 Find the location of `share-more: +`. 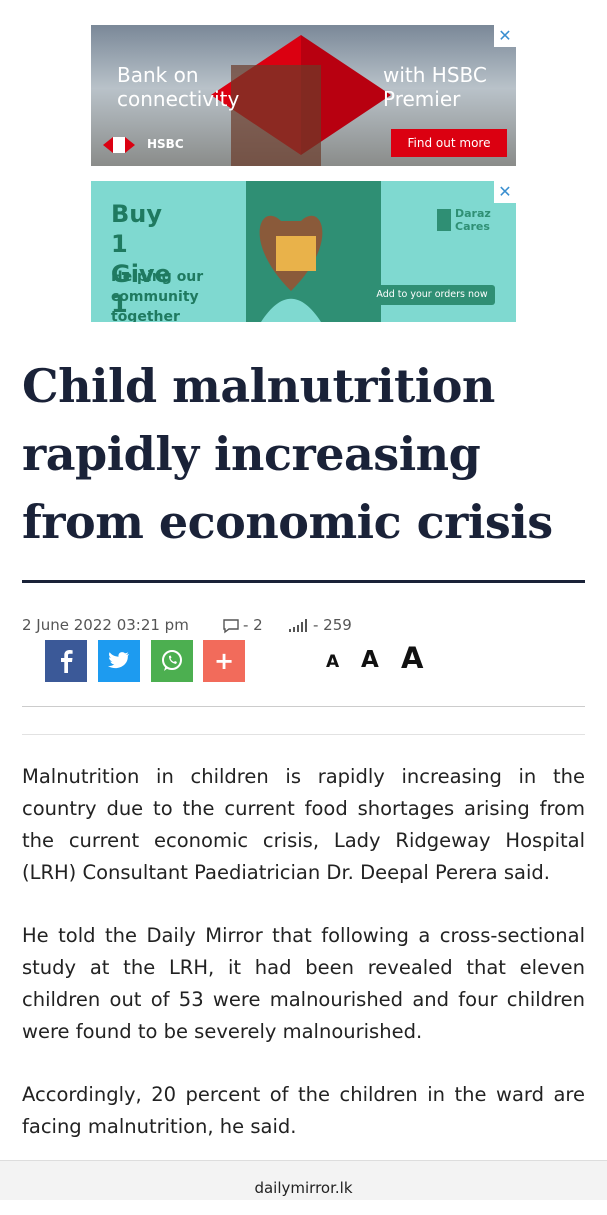

share-more: + is located at coordinates (224, 661).